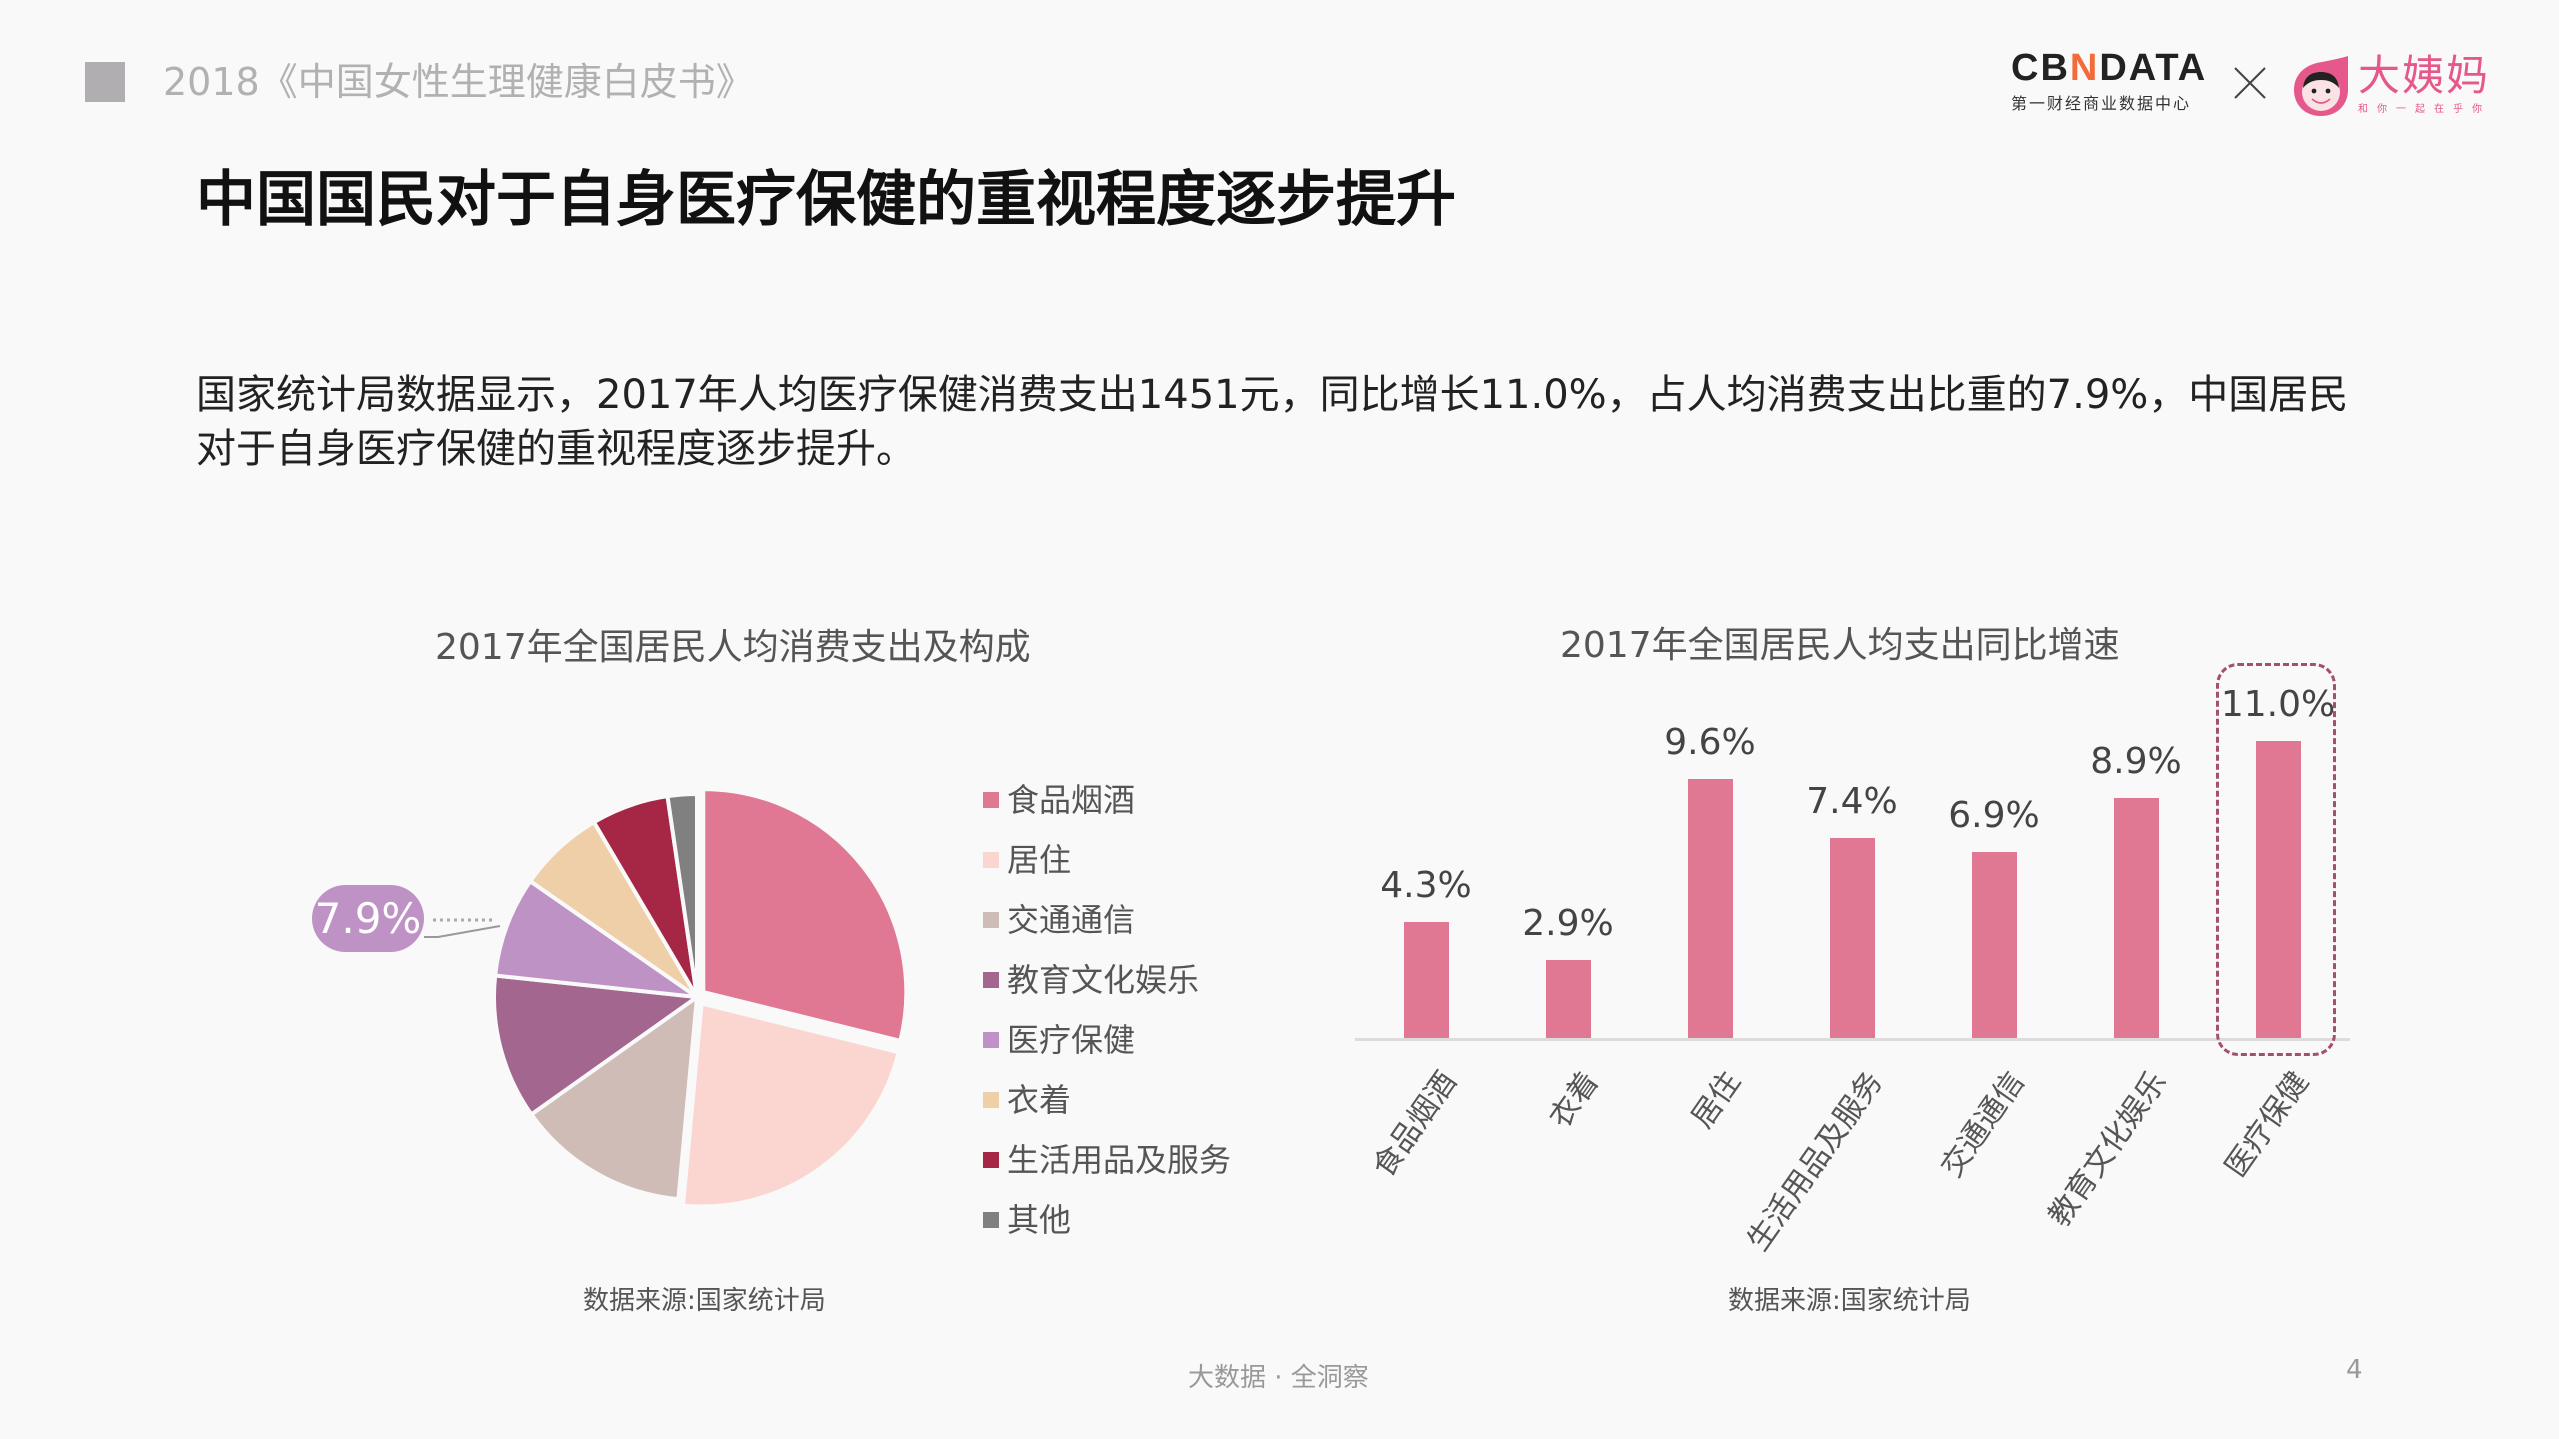 Image resolution: width=2559 pixels, height=1439 pixels. What do you see at coordinates (458, 82) in the screenshot?
I see `report-title: 2018《中国女性生理健康白皮书》` at bounding box center [458, 82].